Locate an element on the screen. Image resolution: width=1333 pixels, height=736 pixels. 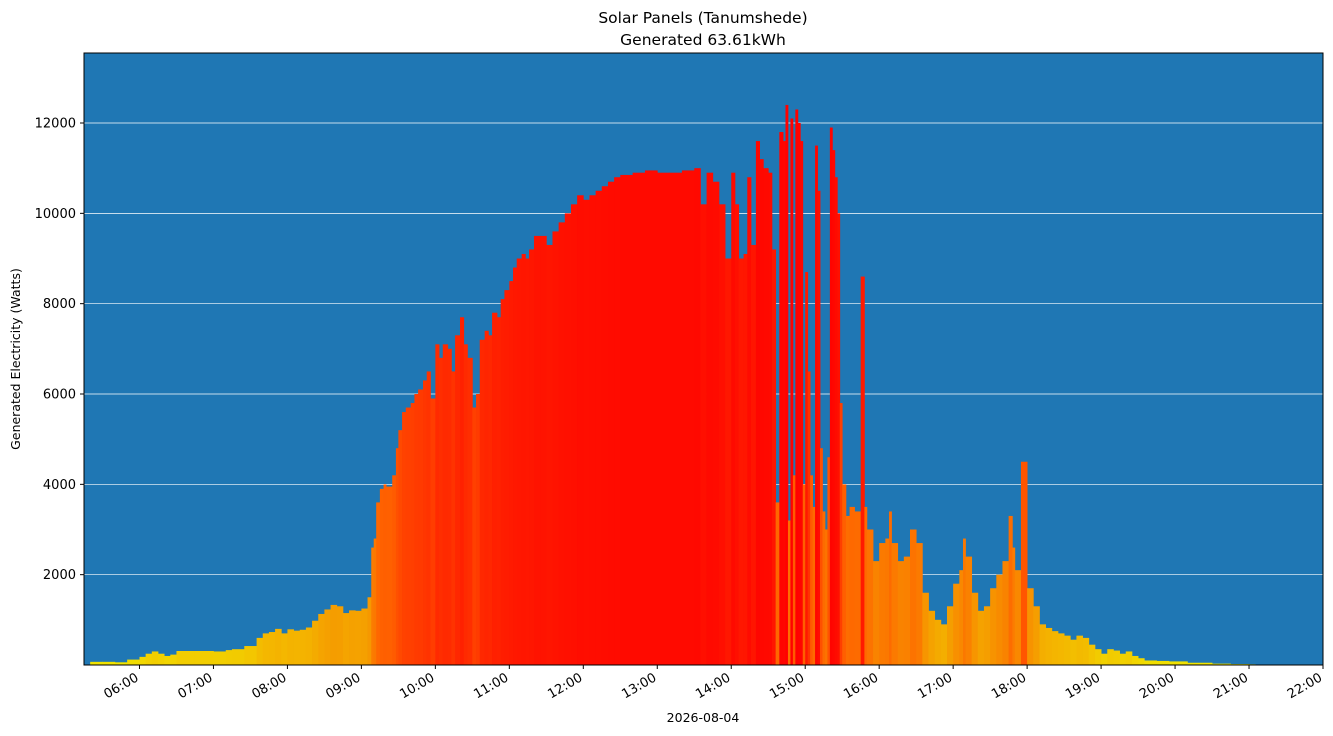
chart-title: Solar Panels (Tanumshede) is located at coordinates (702, 18).